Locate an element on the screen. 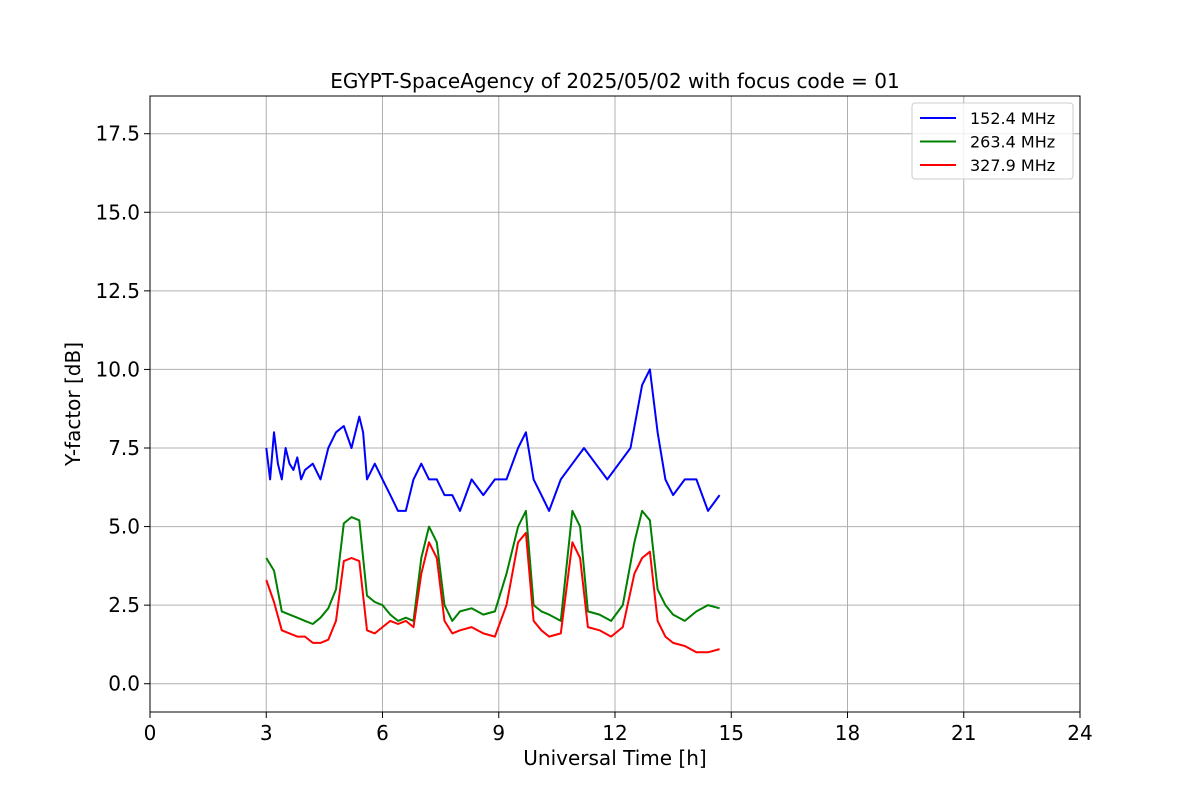 Image resolution: width=1200 pixels, height=800 pixels. x-tick-label: 3 is located at coordinates (266, 733).